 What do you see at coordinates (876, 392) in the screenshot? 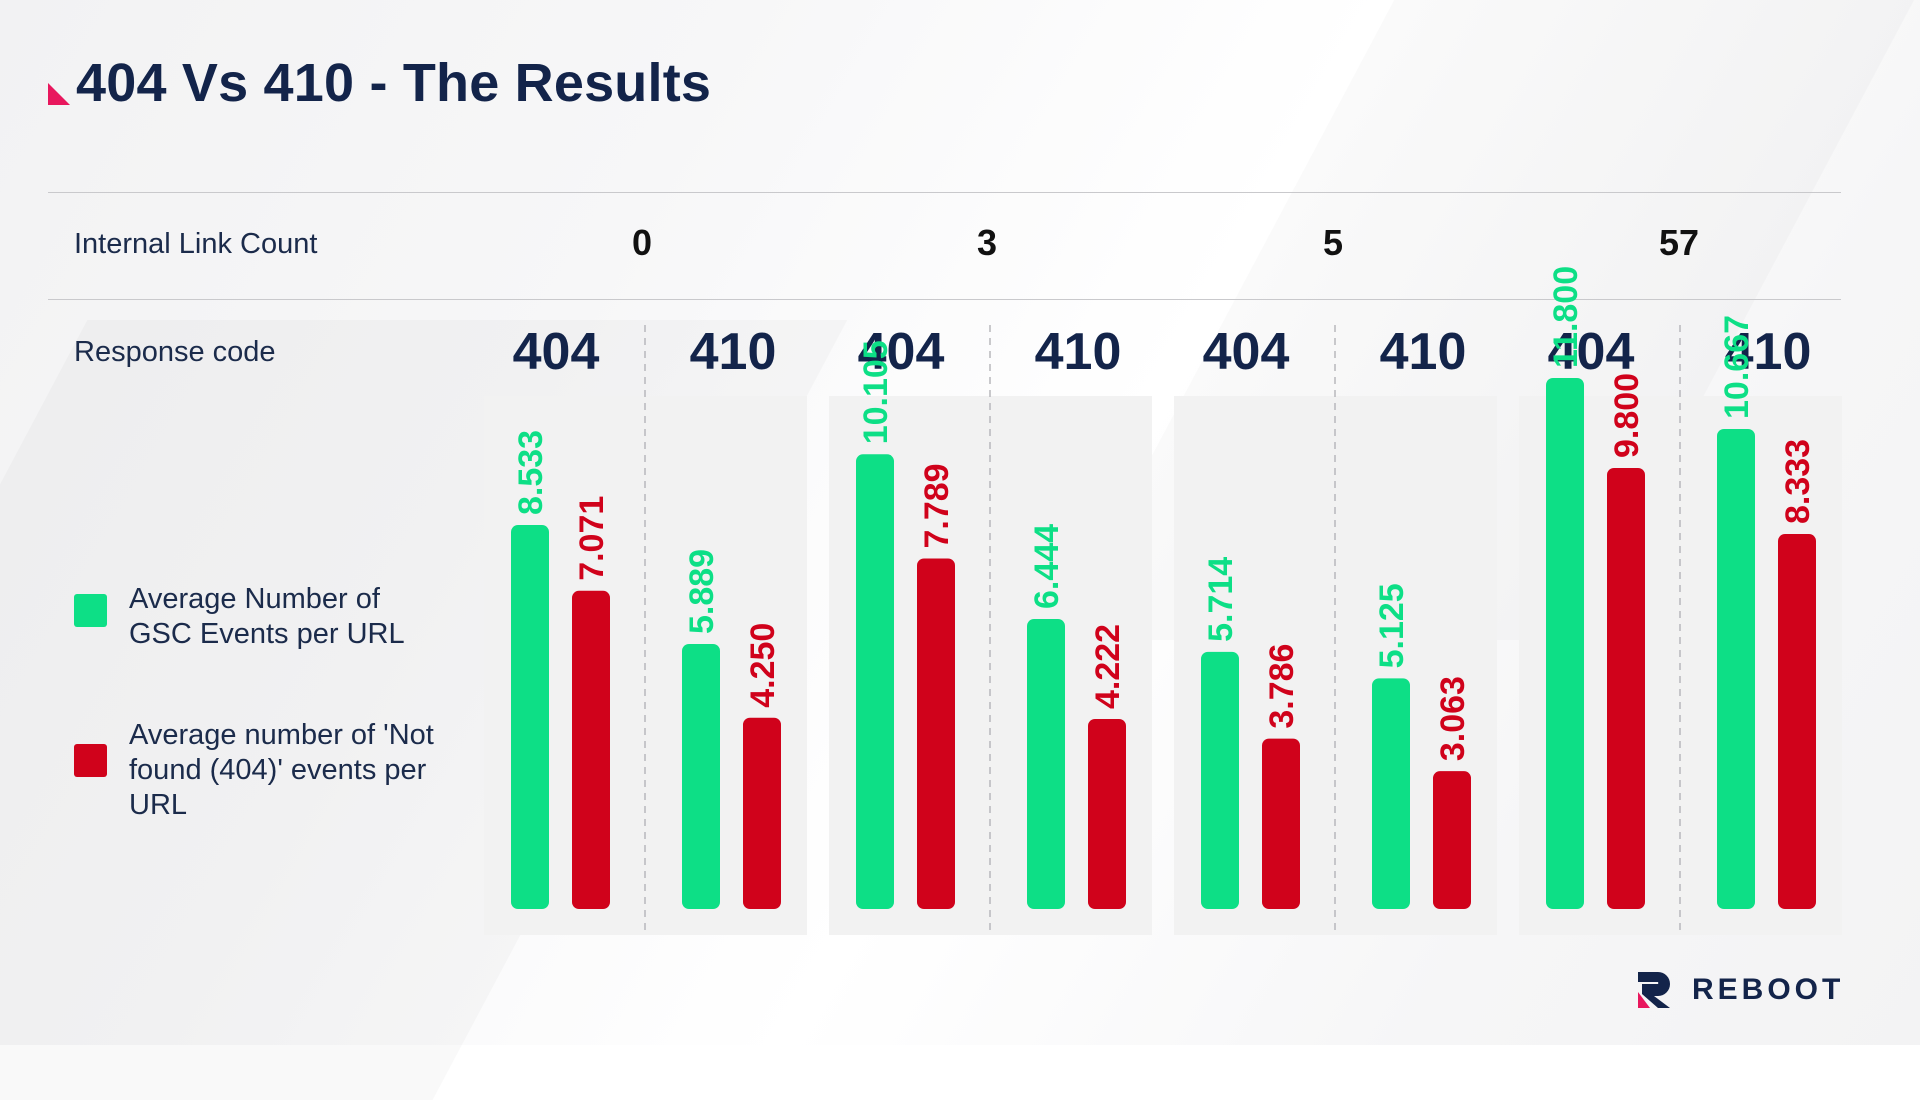
I see `data-label: 10.105` at bounding box center [876, 392].